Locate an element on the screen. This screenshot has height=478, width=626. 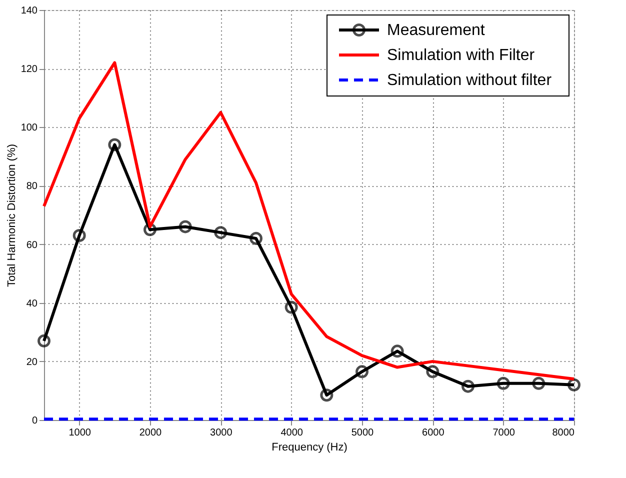
legend-label: Measurement is located at coordinates (436, 30).